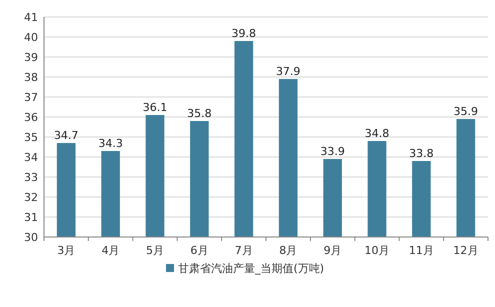 This screenshot has width=495, height=307. Describe the element at coordinates (199, 113) in the screenshot. I see `data-label: 35.8` at that location.